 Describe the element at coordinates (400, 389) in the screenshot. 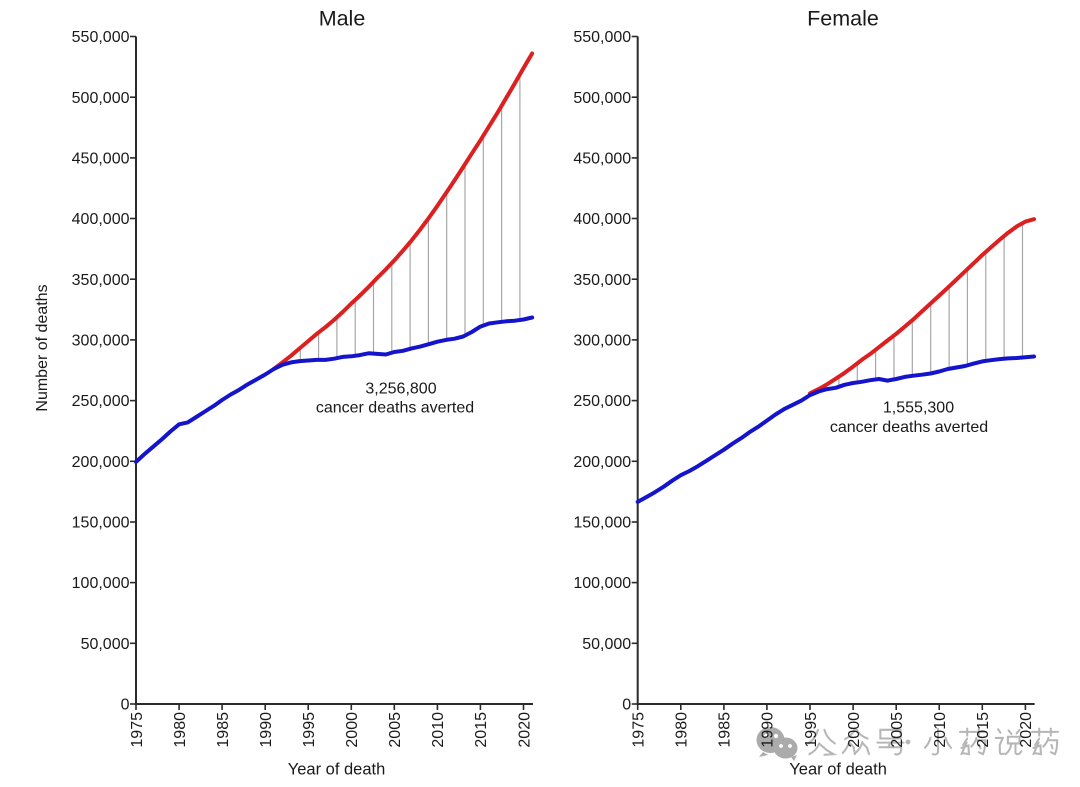

I see `svg-text: 3,256,800` at that location.